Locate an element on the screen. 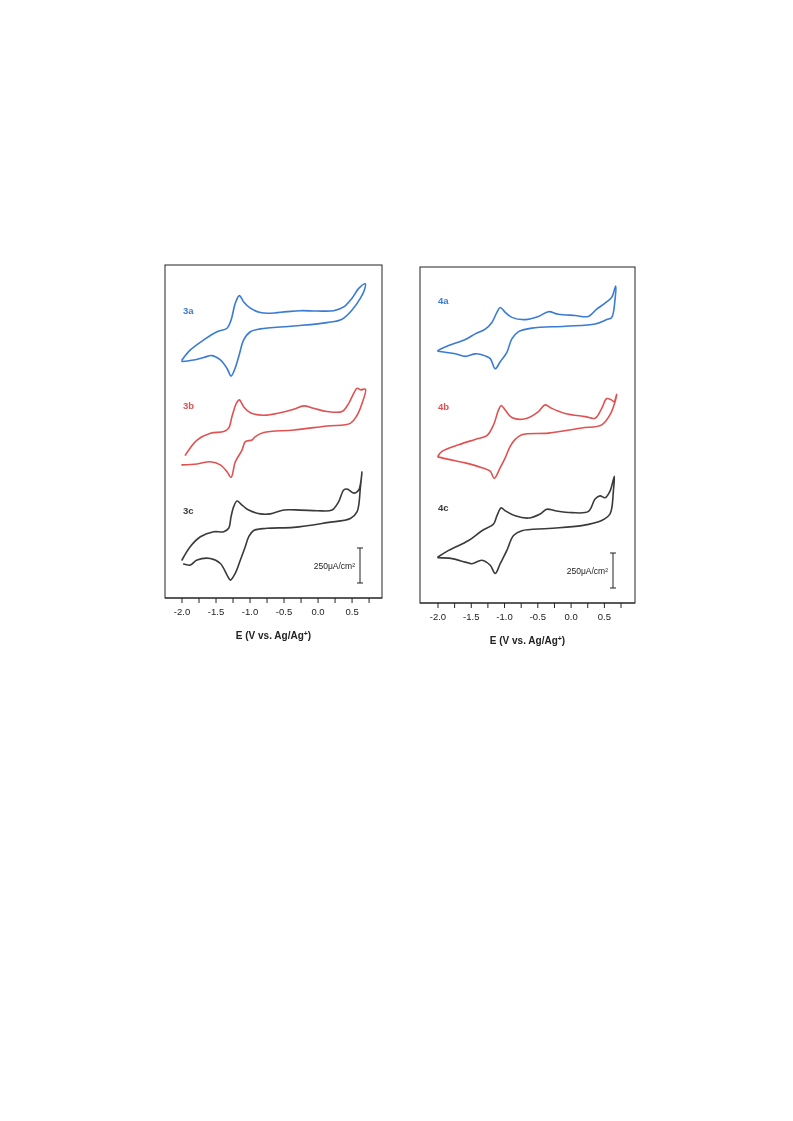 The width and height of the screenshot is (793, 1121). text: 3a is located at coordinates (189, 310).